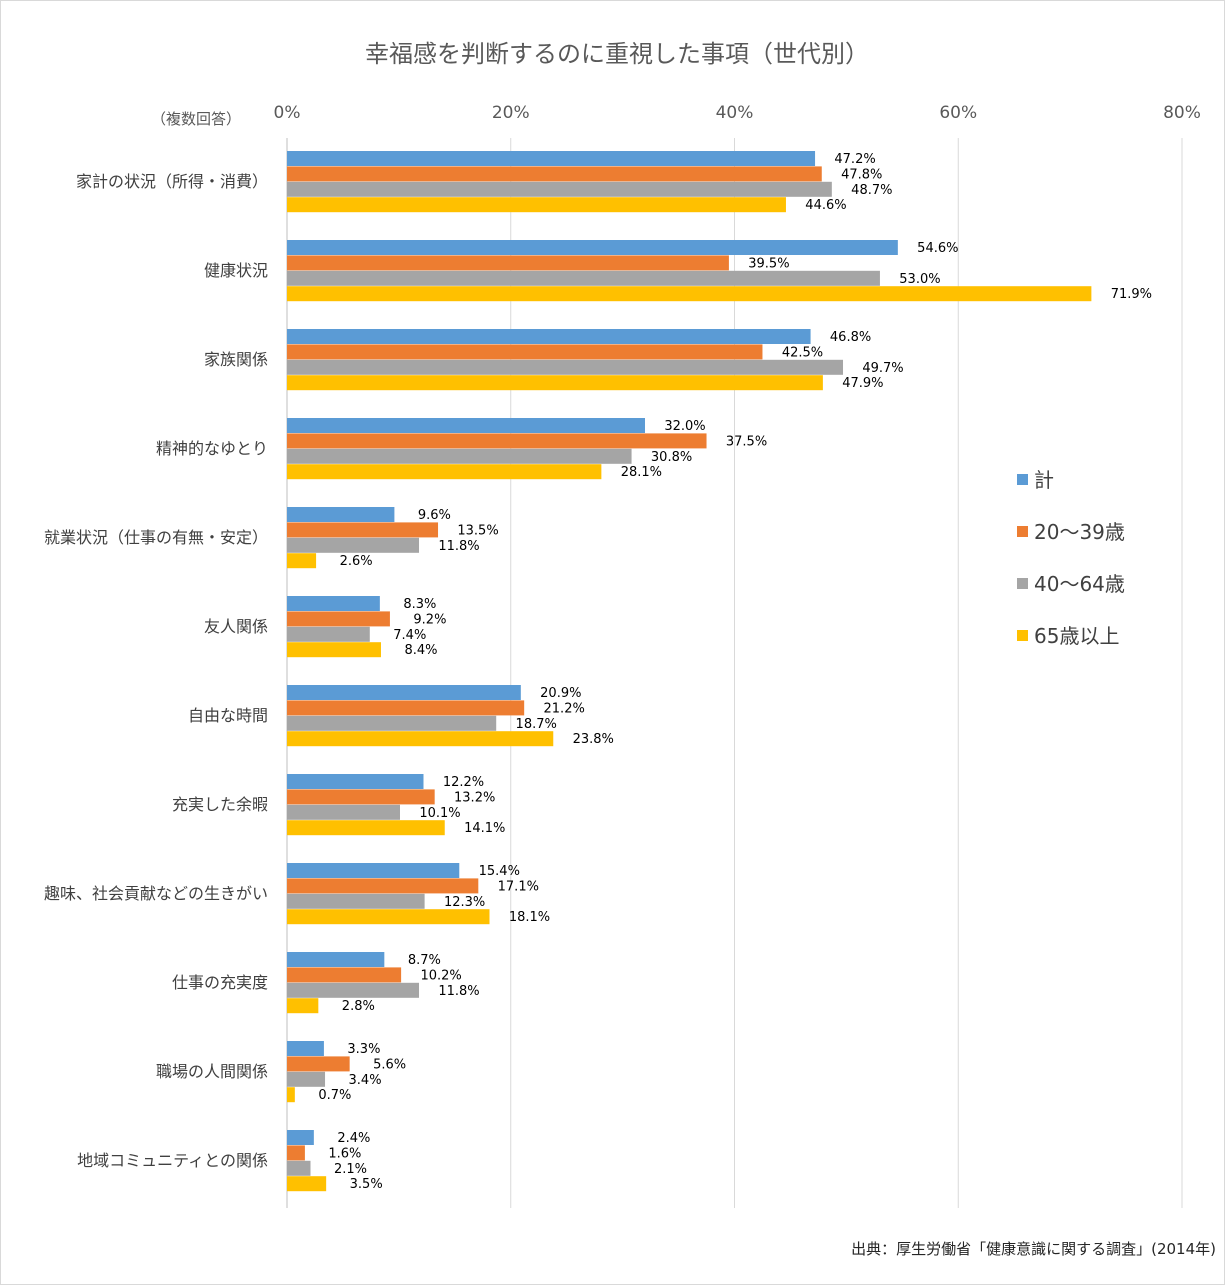 Image resolution: width=1225 pixels, height=1285 pixels. I want to click on data-label: 30.8%, so click(671, 457).